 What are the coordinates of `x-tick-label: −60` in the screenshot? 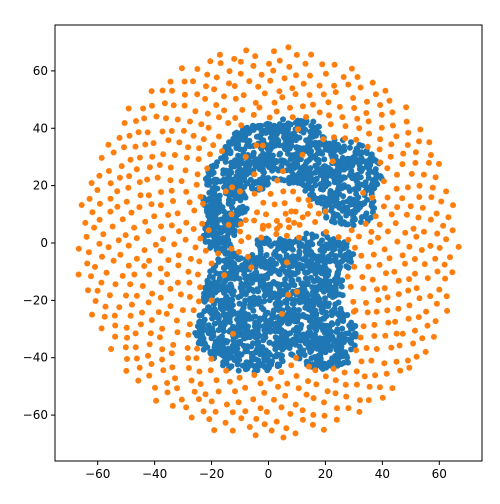 It's located at (97, 474).